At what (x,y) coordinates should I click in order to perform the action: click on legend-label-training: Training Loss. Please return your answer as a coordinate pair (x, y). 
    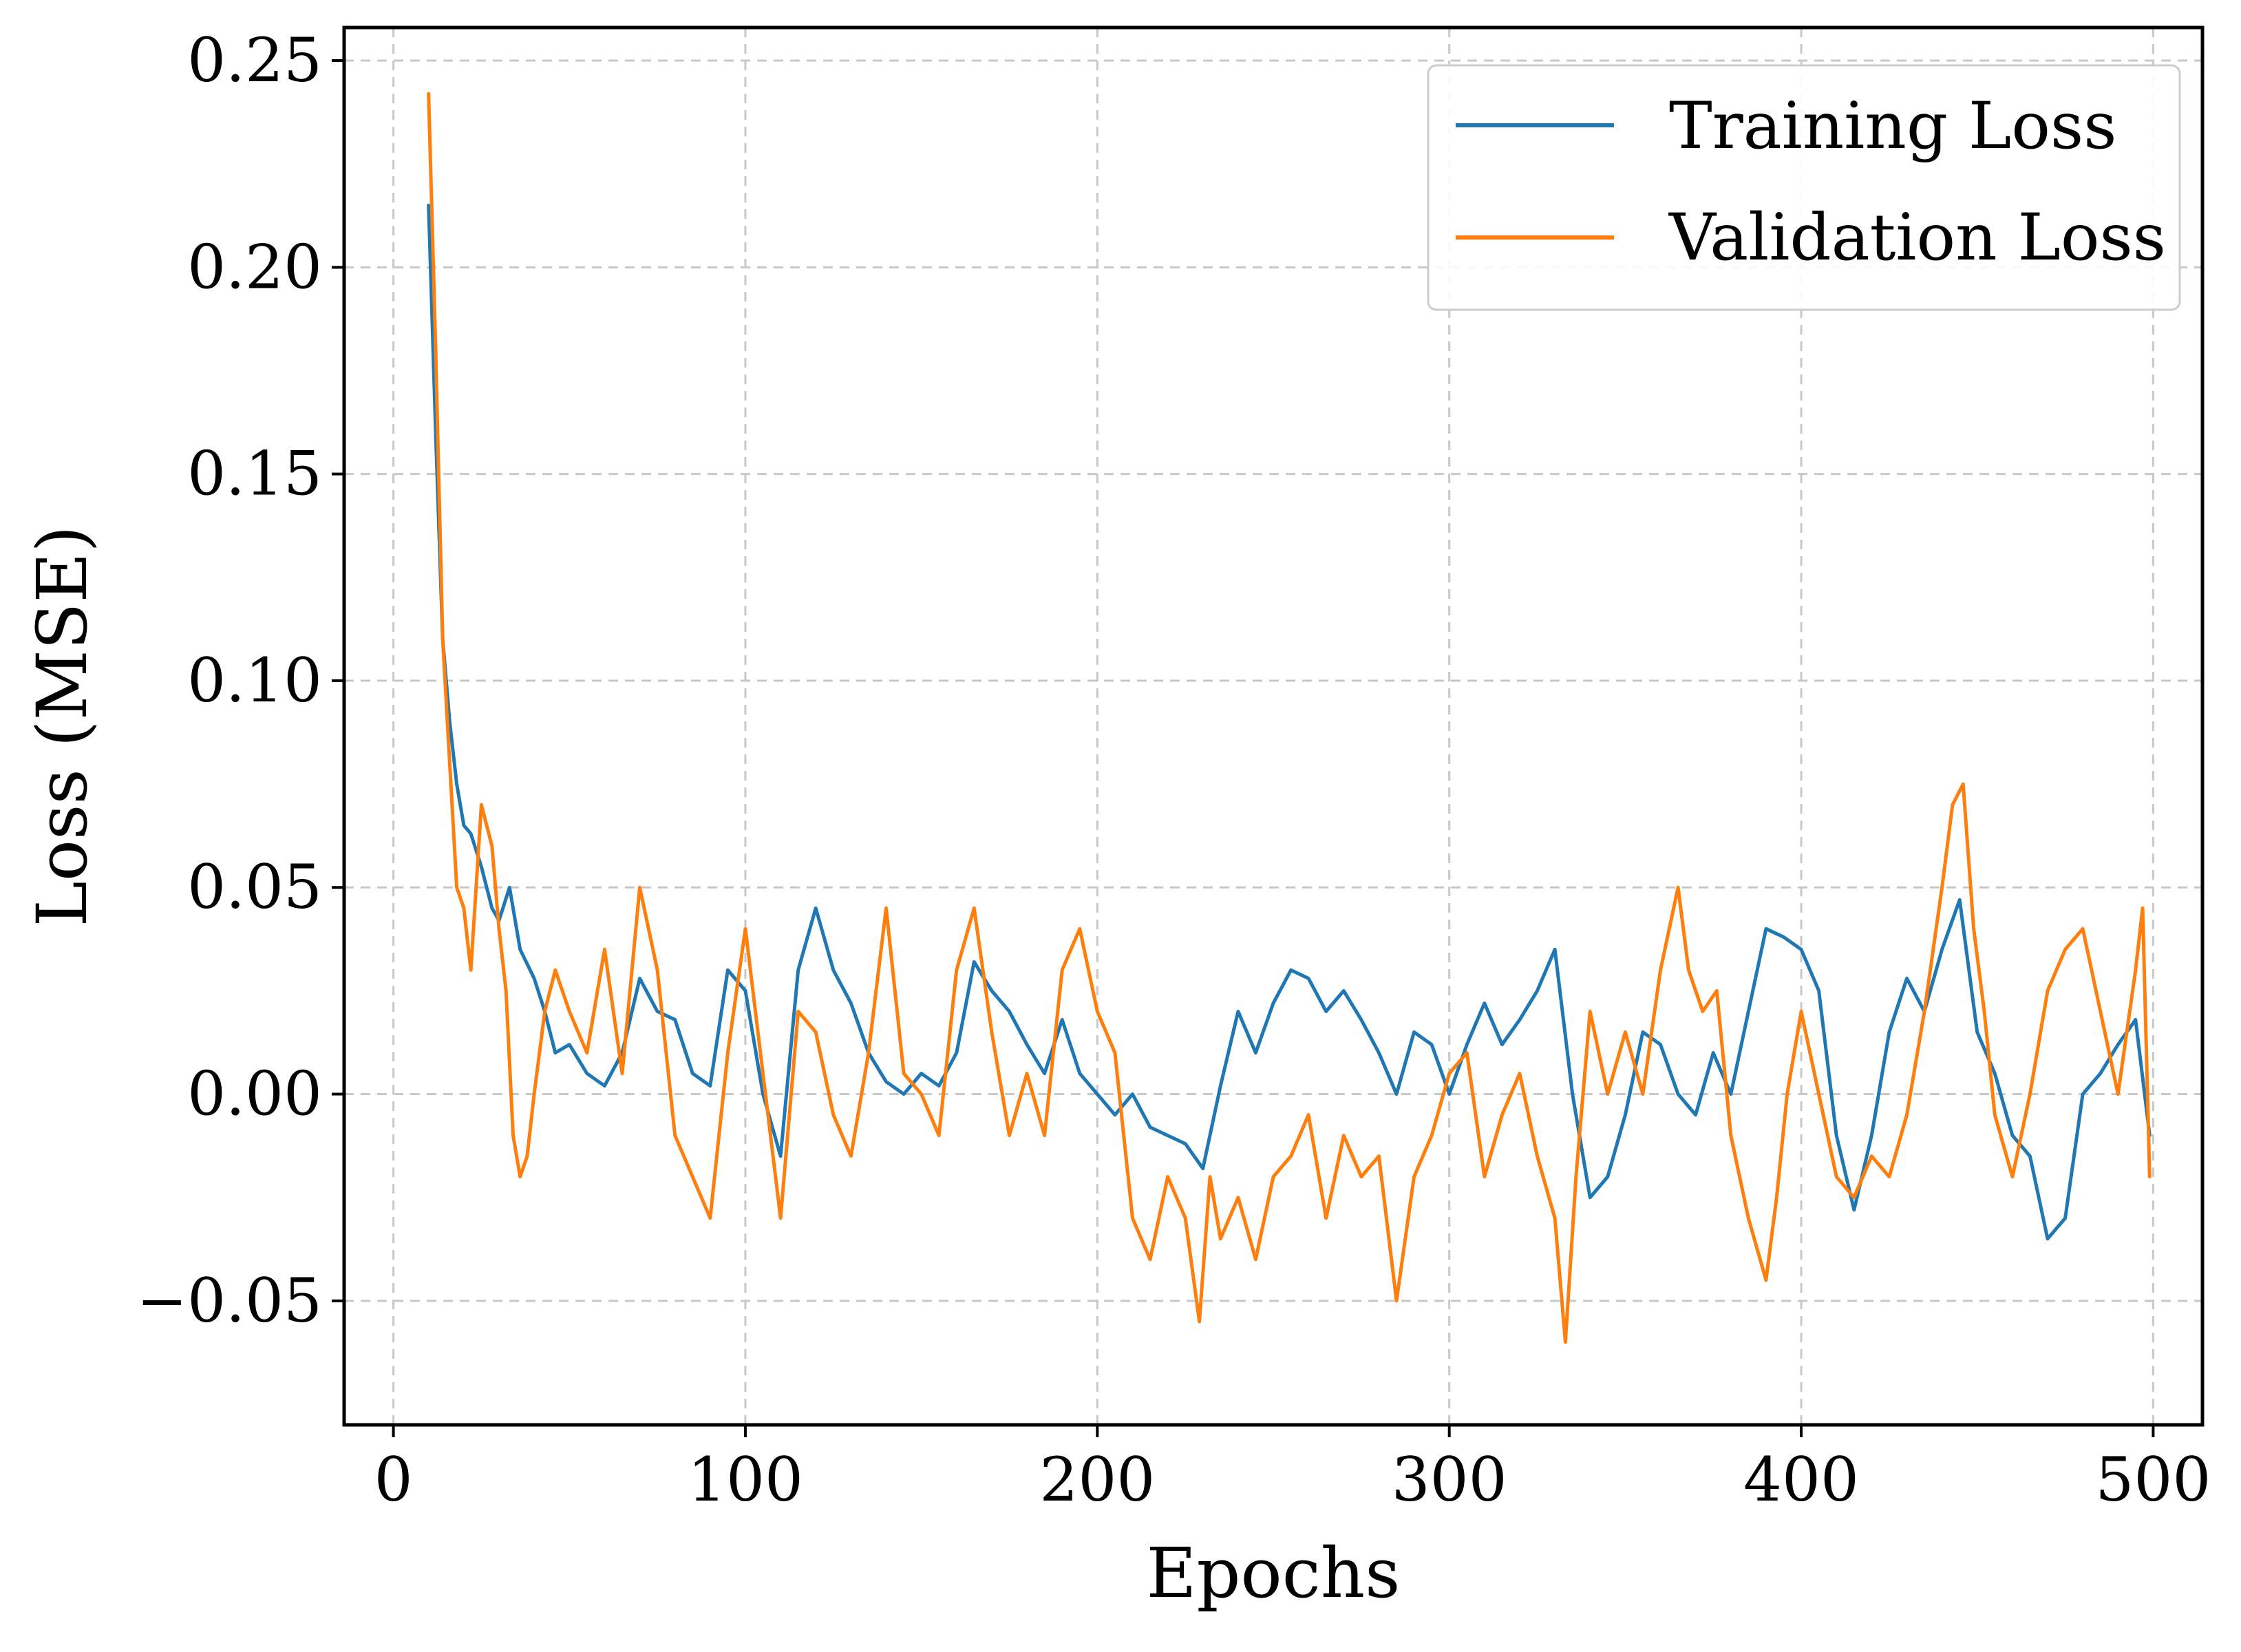
    Looking at the image, I should click on (1892, 127).